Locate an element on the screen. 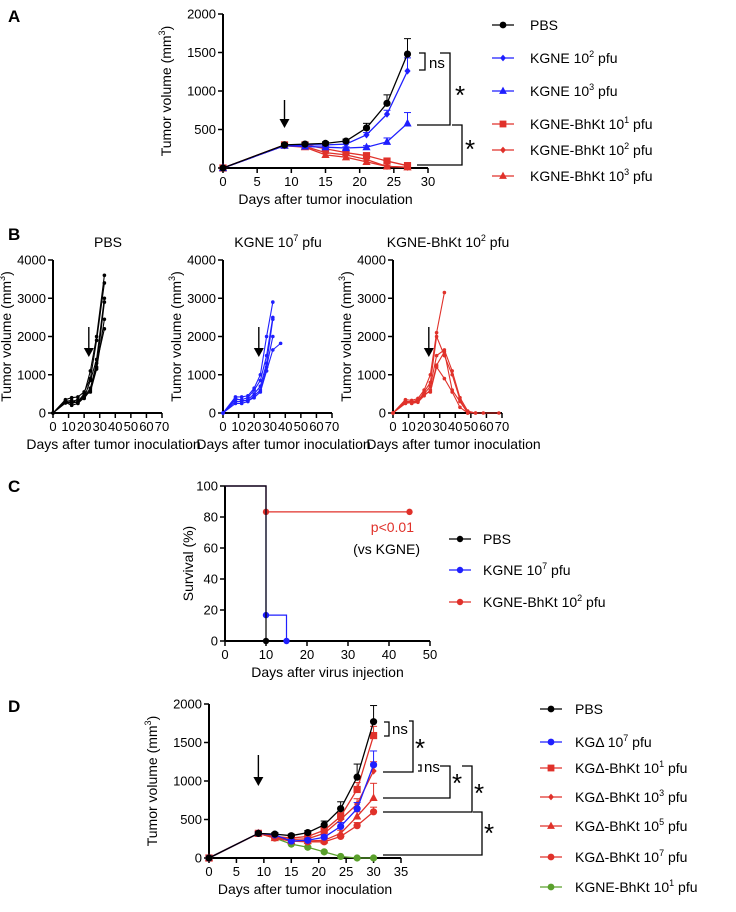 The width and height of the screenshot is (736, 912). survival-curve is located at coordinates (319, 500).